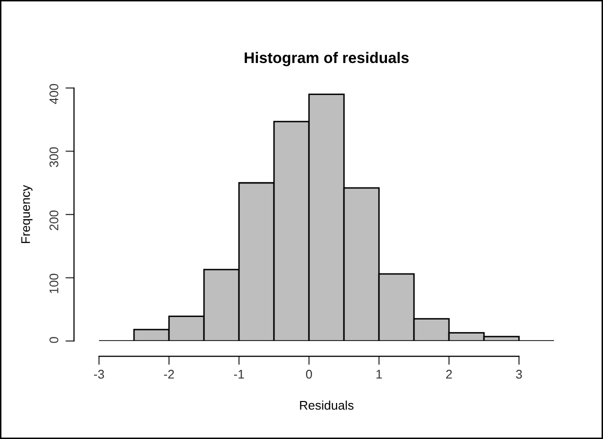  I want to click on x-tick-label: 3, so click(519, 374).